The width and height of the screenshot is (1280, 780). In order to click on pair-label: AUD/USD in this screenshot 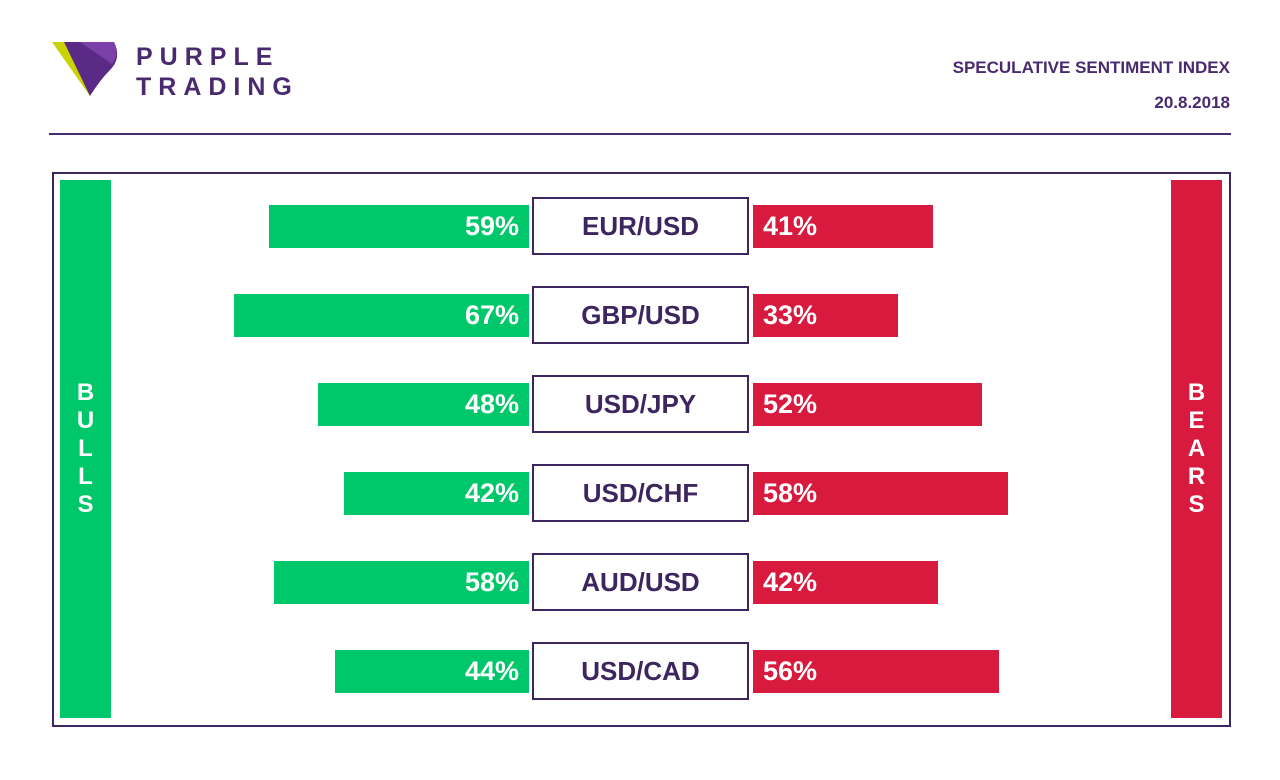, I will do `click(640, 582)`.